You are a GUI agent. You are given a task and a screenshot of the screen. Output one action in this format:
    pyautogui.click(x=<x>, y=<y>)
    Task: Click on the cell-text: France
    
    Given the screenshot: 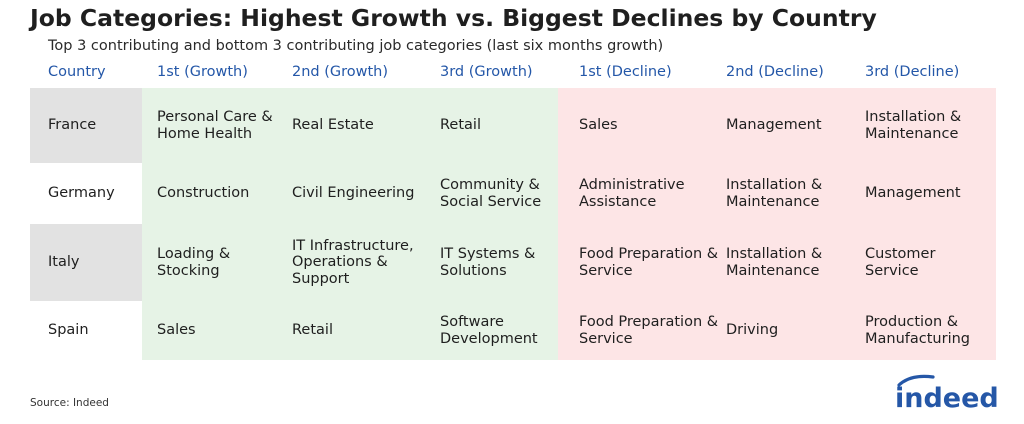 What is the action you would take?
    pyautogui.click(x=72, y=125)
    